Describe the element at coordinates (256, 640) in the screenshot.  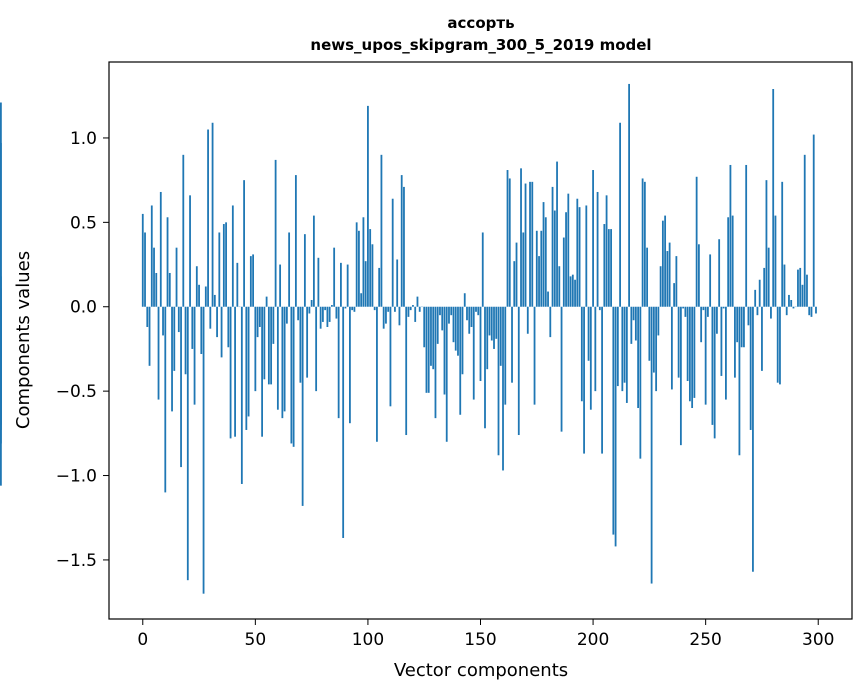
I see `x-tick-label: 50` at that location.